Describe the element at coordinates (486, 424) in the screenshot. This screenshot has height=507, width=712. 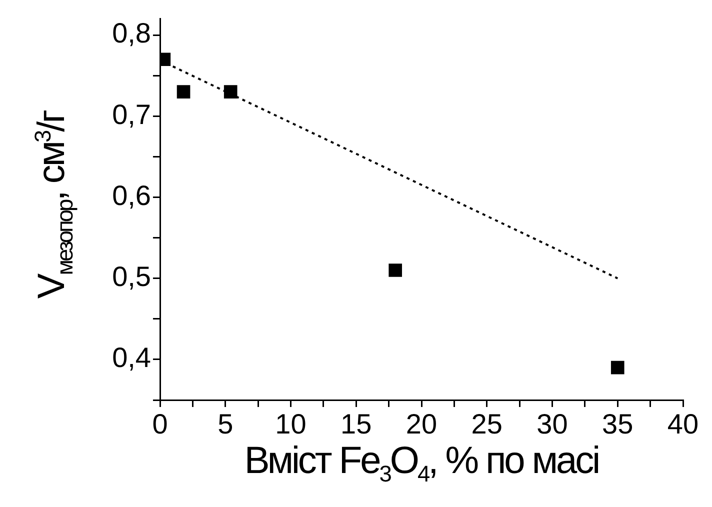
I see `x-tick-label: 25` at that location.